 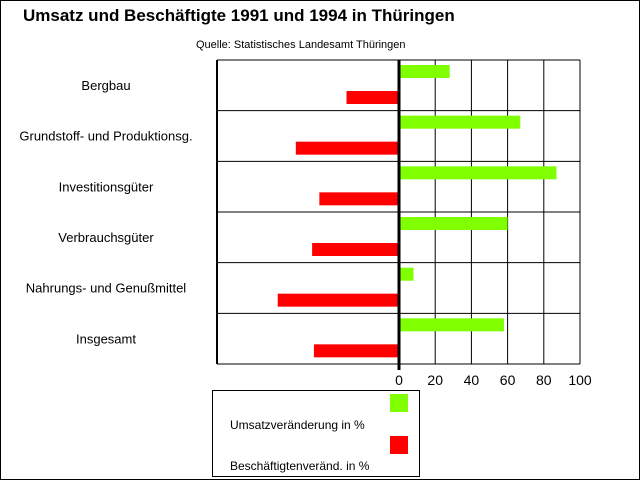 What do you see at coordinates (300, 466) in the screenshot?
I see `legend-label-beschaeftigte: Beschäftigtenveränd. in %` at bounding box center [300, 466].